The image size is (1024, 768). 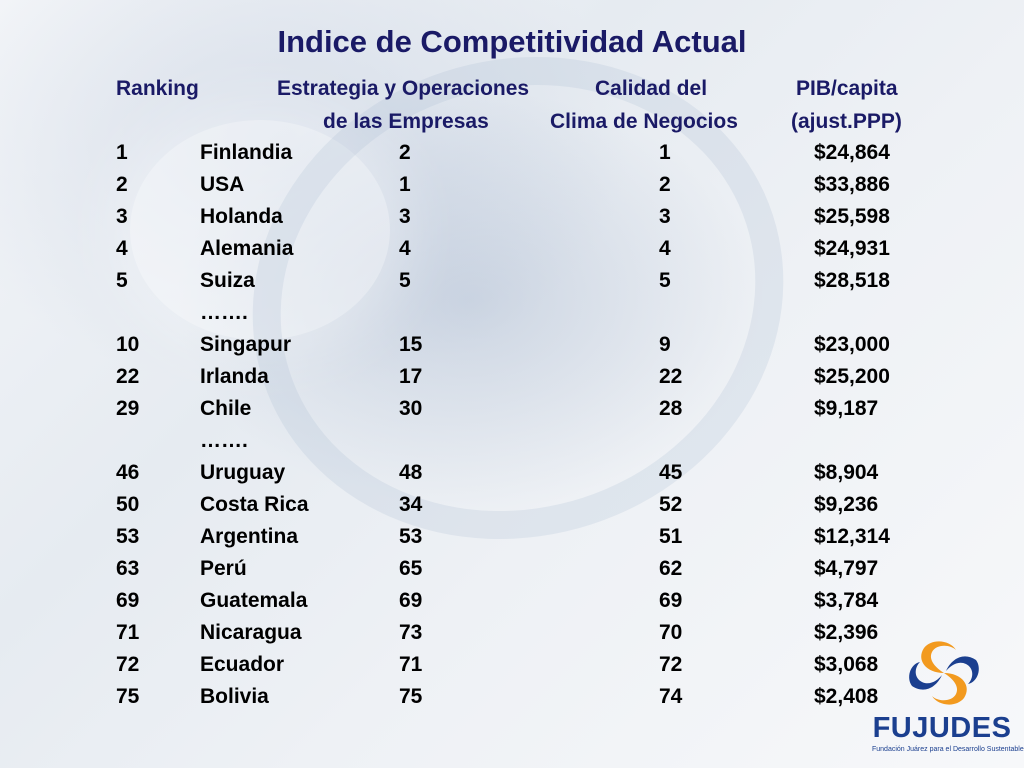 What do you see at coordinates (512, 701) in the screenshot?
I see `table-row: 75 Bolivia 75 74 $2,408` at bounding box center [512, 701].